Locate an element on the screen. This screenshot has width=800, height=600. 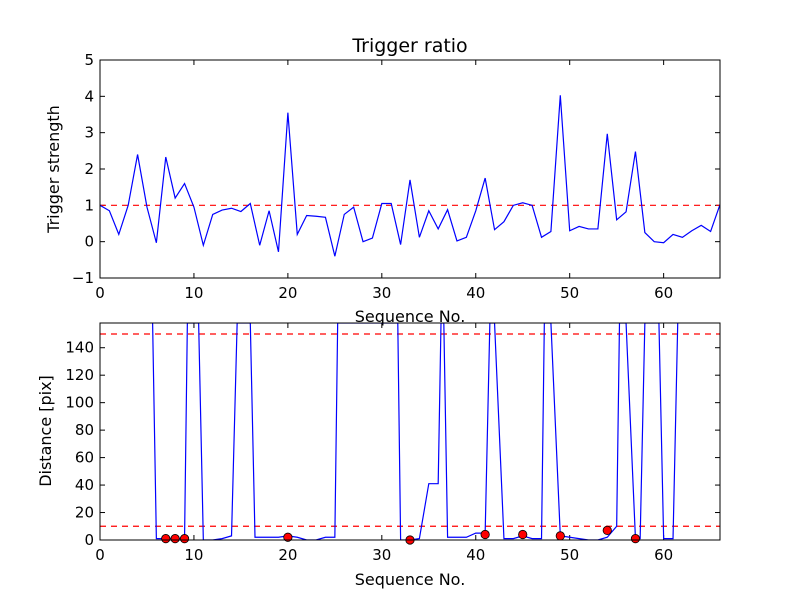
y-tick-label: 20 is located at coordinates (84, 513).